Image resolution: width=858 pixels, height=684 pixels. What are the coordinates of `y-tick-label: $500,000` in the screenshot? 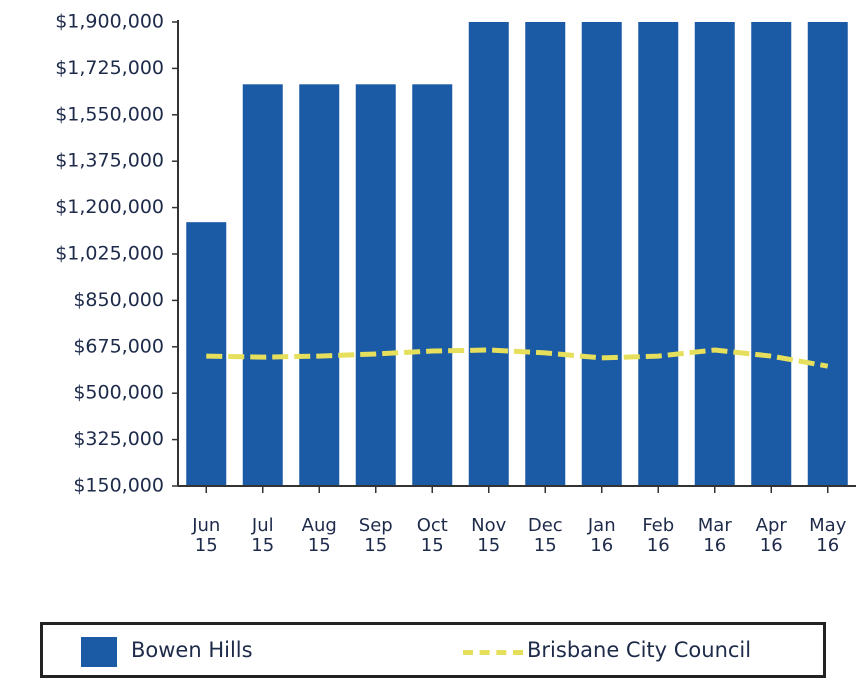 It's located at (118, 393).